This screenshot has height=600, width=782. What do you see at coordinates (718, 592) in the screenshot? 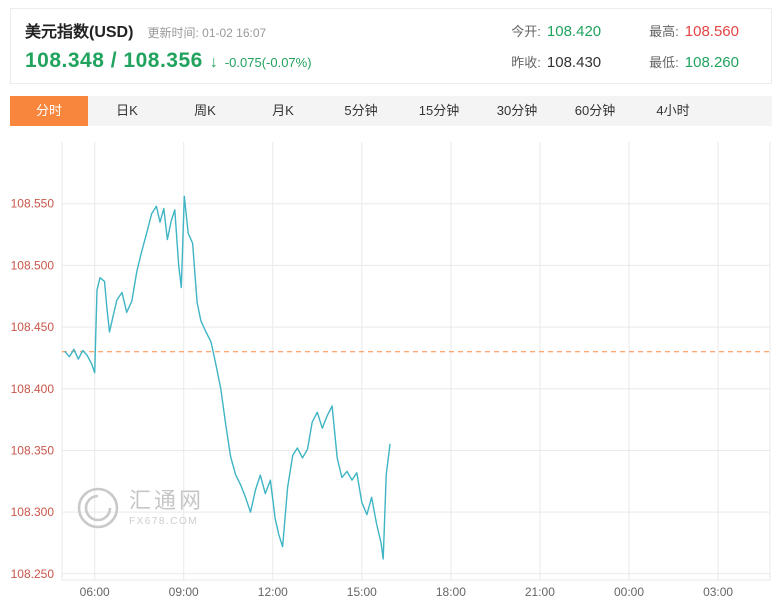
I see `x-axis-label: 03:00` at bounding box center [718, 592].